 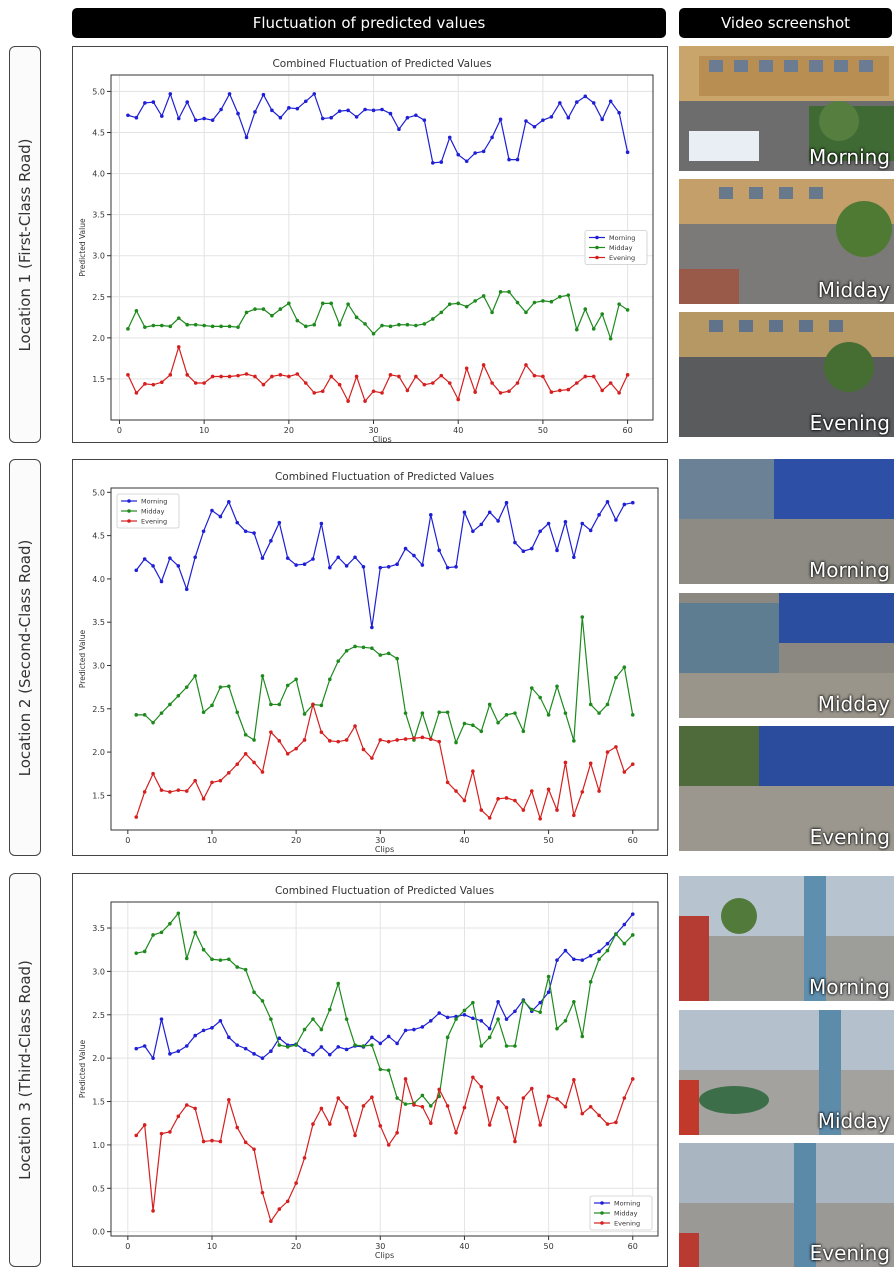 What do you see at coordinates (154, 502) in the screenshot?
I see `chart-2-legend-label: Morning` at bounding box center [154, 502].